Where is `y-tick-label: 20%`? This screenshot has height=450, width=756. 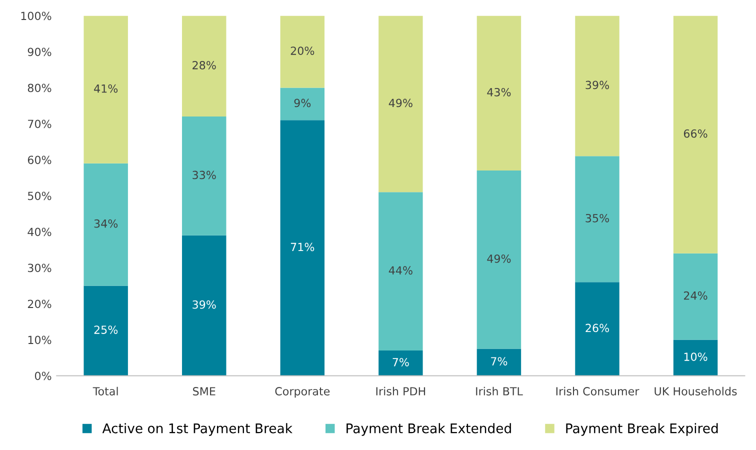
y-tick-label: 20% is located at coordinates (40, 304).